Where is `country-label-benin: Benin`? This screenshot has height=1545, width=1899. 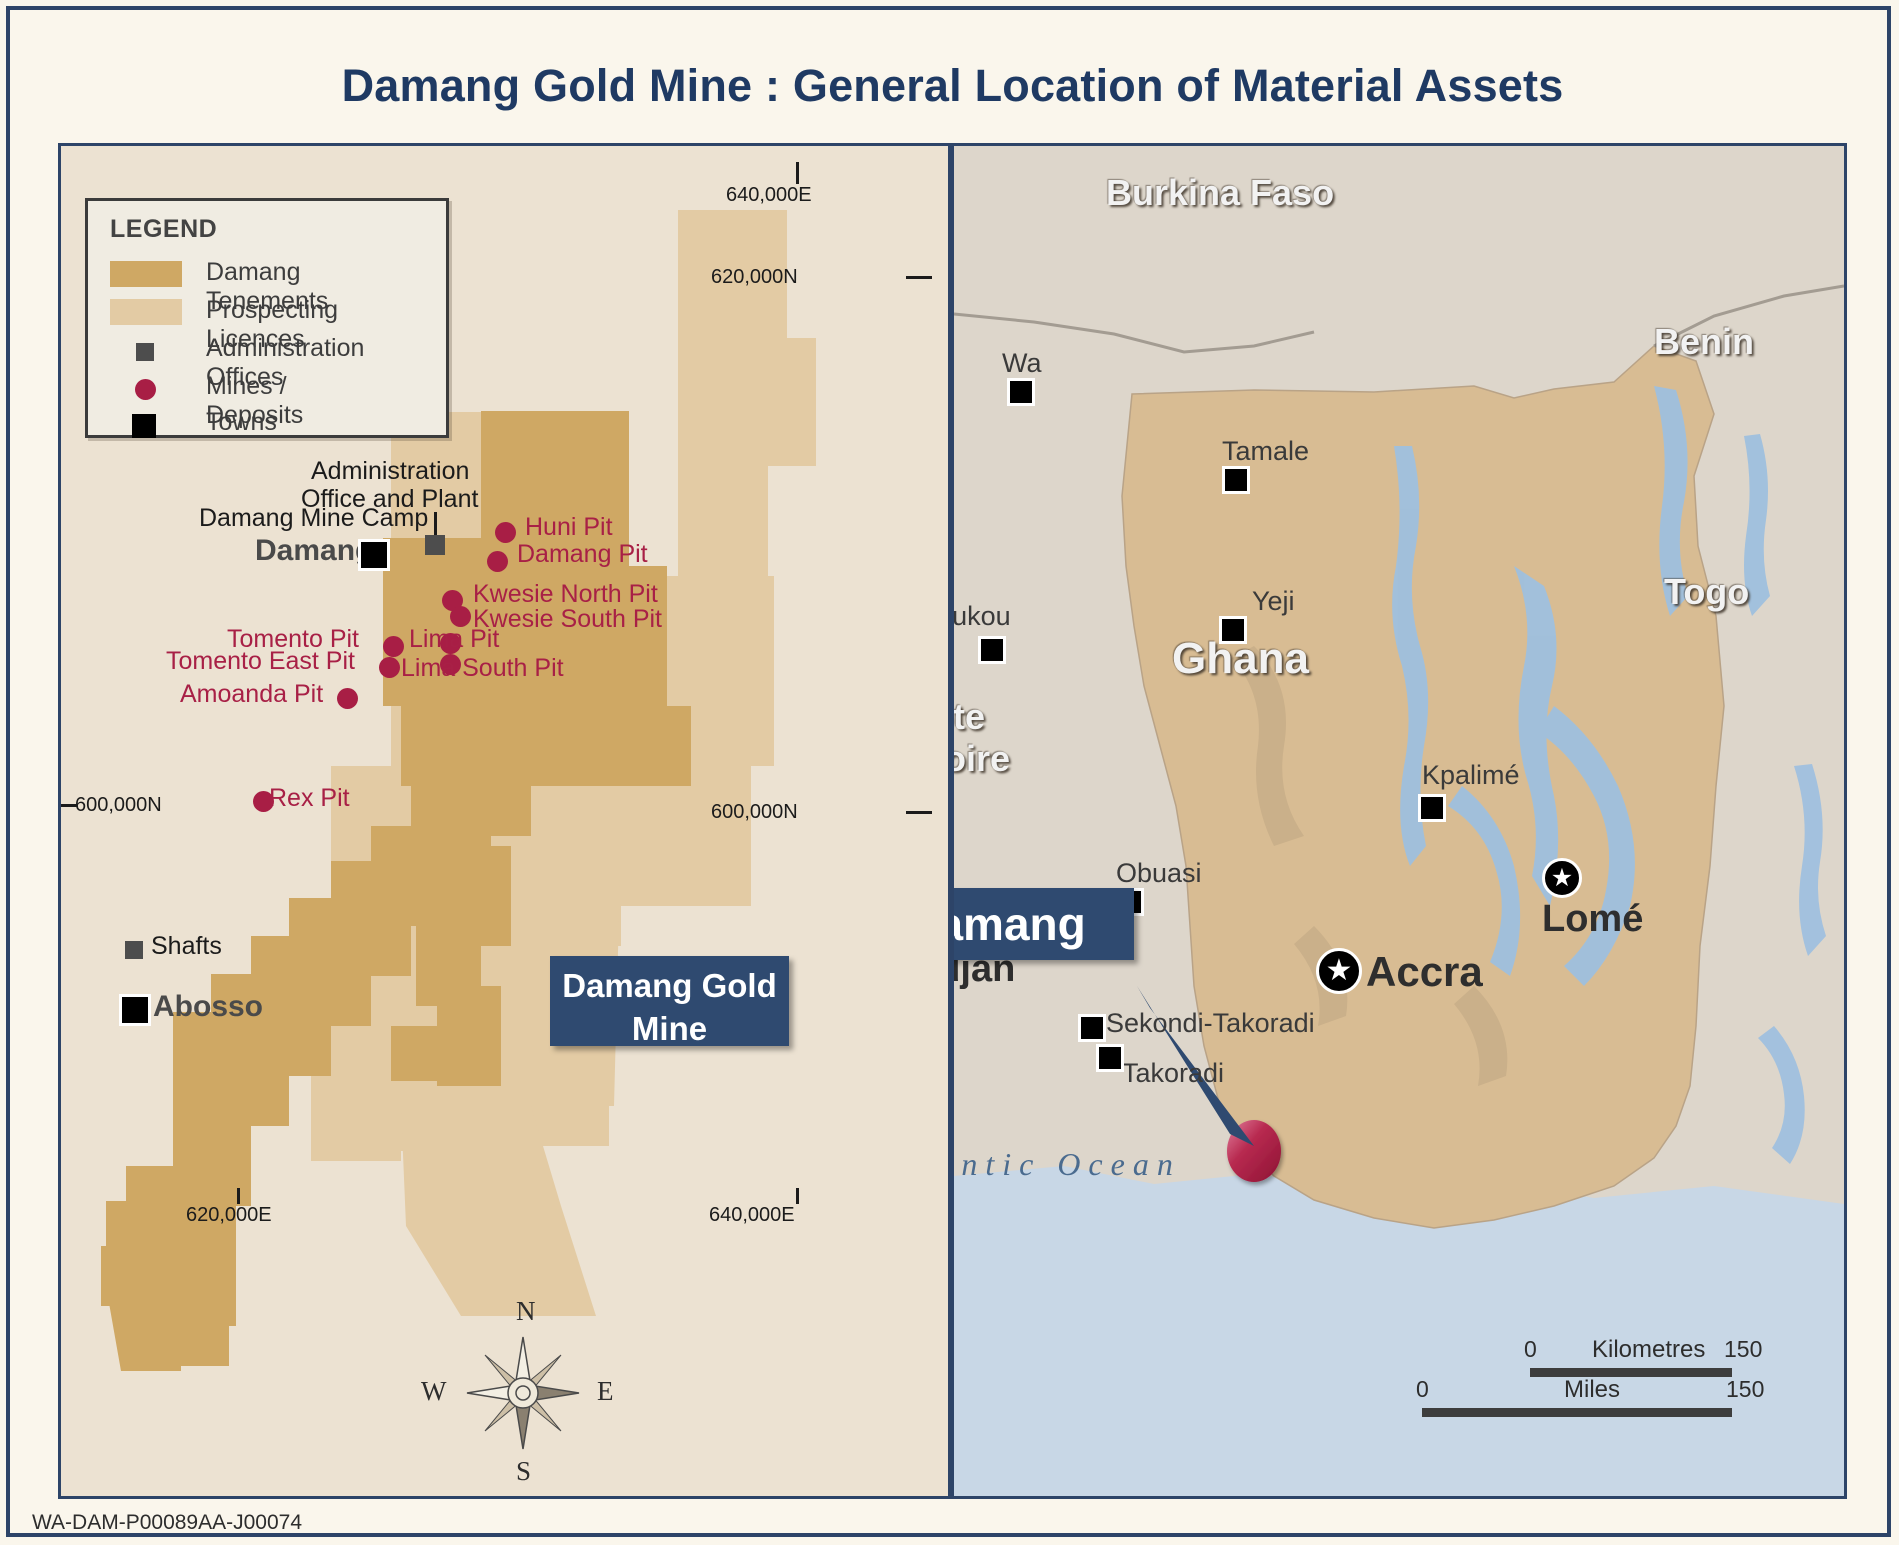 country-label-benin: Benin is located at coordinates (1704, 341).